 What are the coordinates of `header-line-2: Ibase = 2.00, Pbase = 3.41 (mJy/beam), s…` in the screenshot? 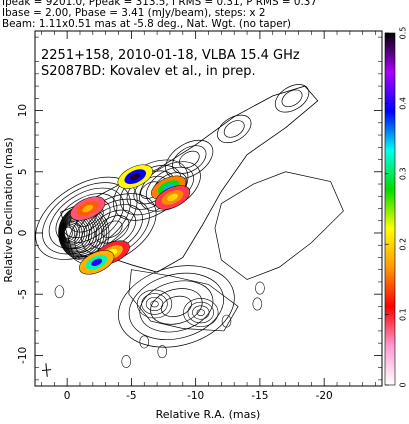 It's located at (134, 13).